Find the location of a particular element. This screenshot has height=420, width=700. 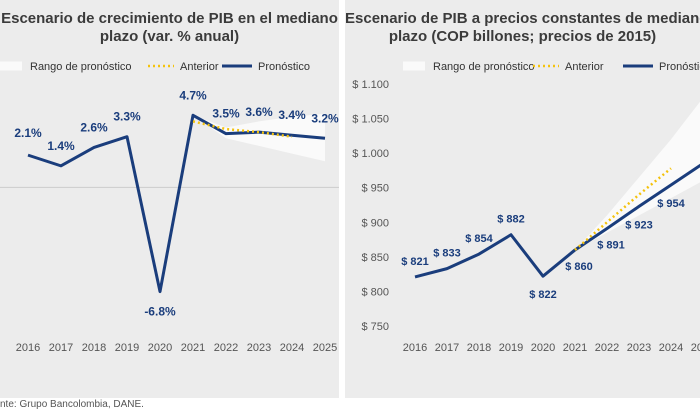

data-label: 2.6% is located at coordinates (94, 127).